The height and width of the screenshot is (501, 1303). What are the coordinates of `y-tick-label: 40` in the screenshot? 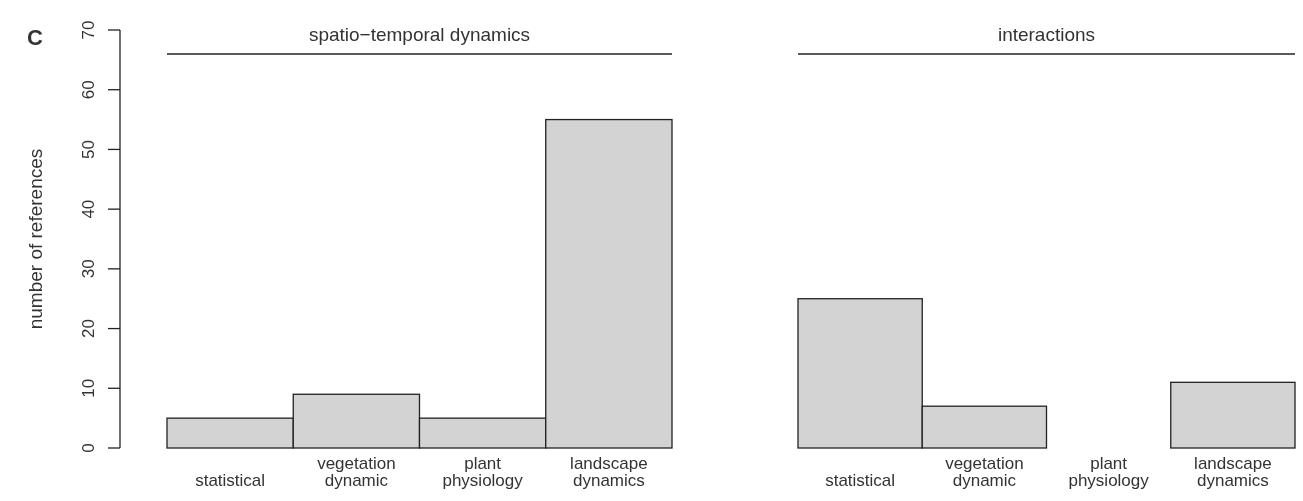 It's located at (88, 209).